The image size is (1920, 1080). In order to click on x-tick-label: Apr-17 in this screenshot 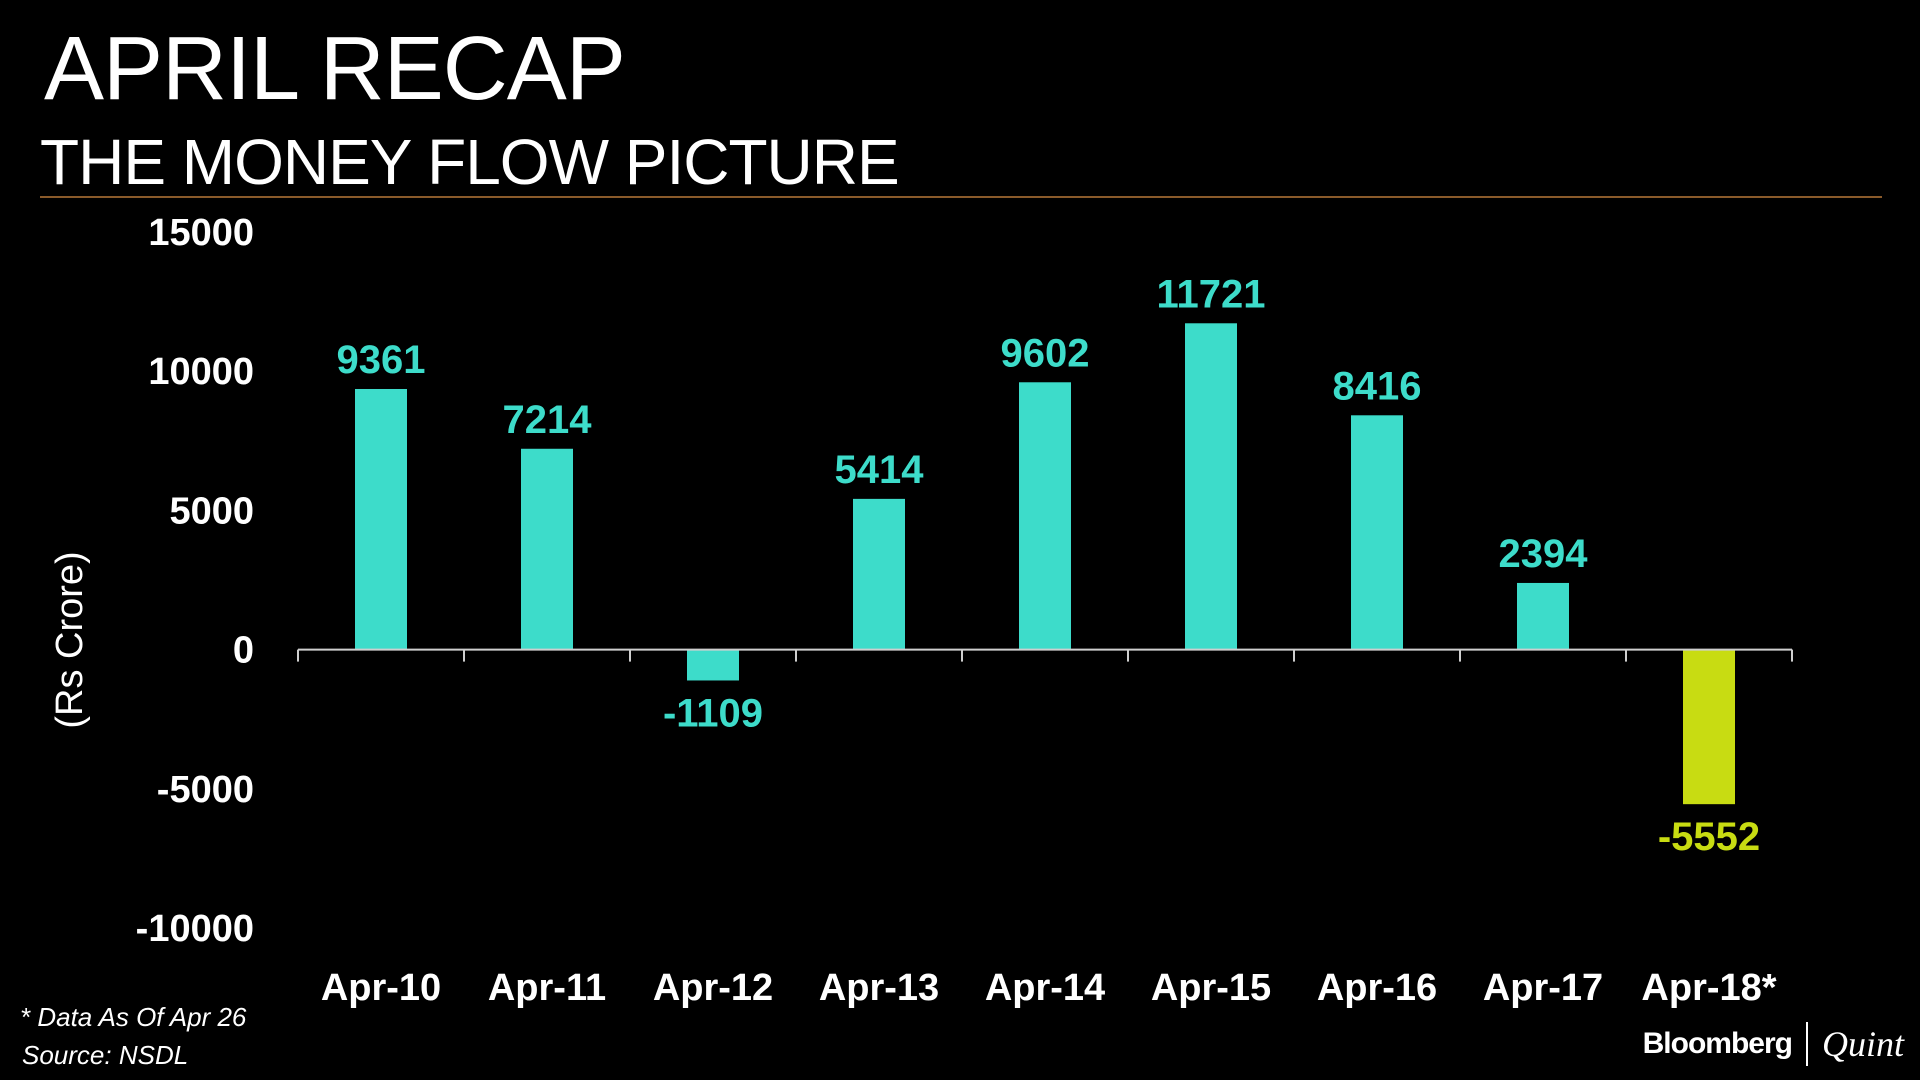, I will do `click(1543, 988)`.